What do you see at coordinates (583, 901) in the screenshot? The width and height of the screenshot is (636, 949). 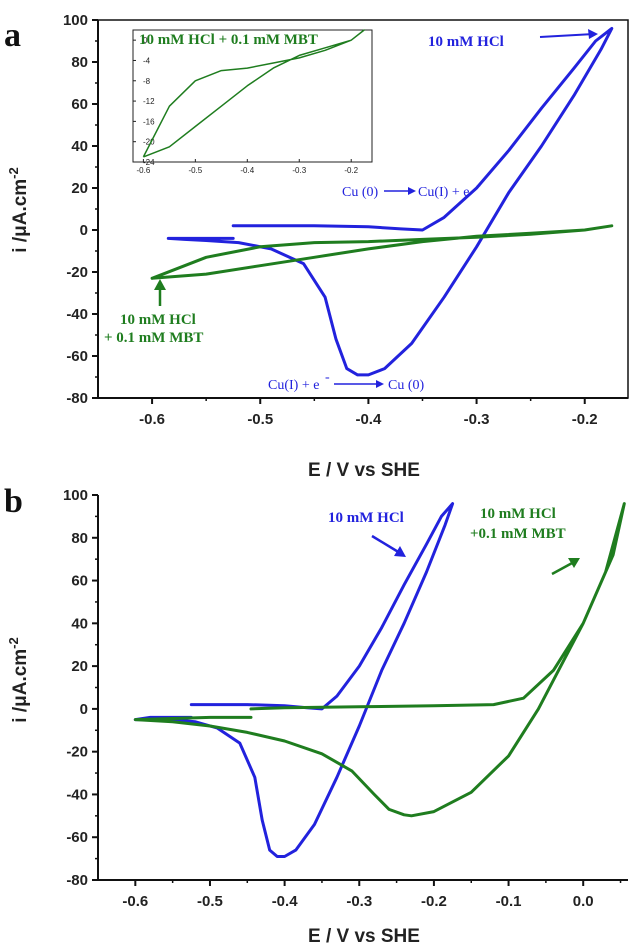 I see `panel-b-x-tick-label: 0.0` at bounding box center [583, 901].